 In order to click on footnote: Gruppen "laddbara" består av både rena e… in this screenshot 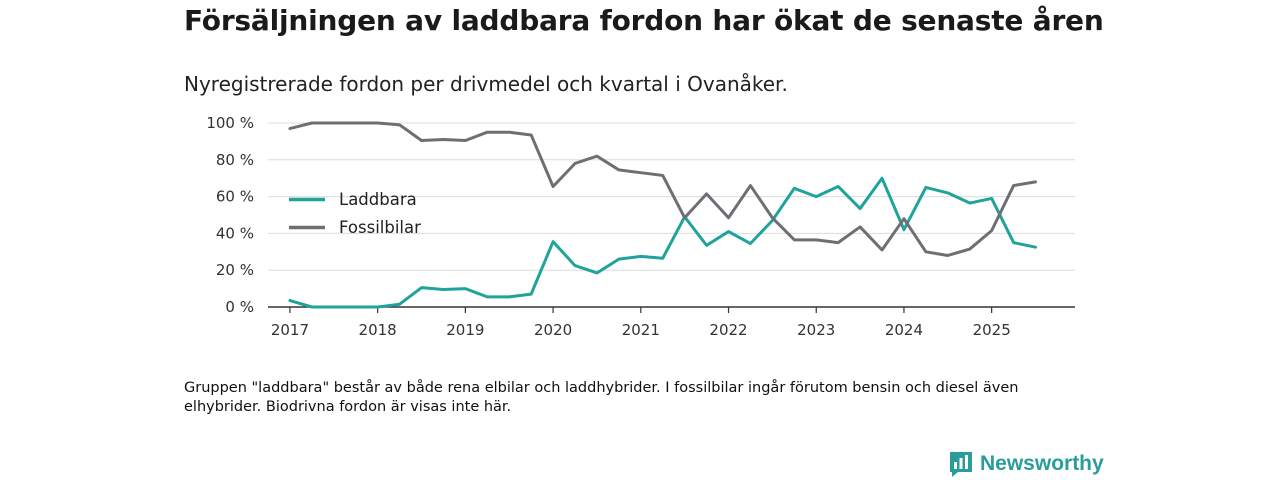, I will do `click(601, 397)`.